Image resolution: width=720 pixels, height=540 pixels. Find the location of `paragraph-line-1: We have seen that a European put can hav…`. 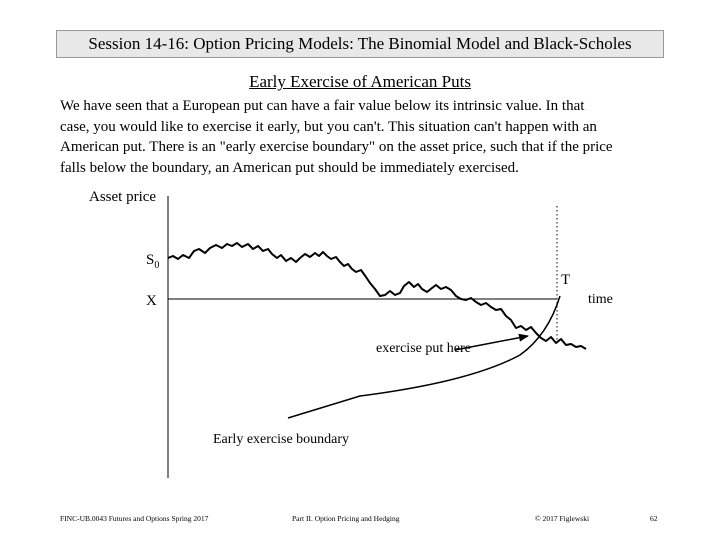

paragraph-line-1: We have seen that a European put can hav… is located at coordinates (322, 106).